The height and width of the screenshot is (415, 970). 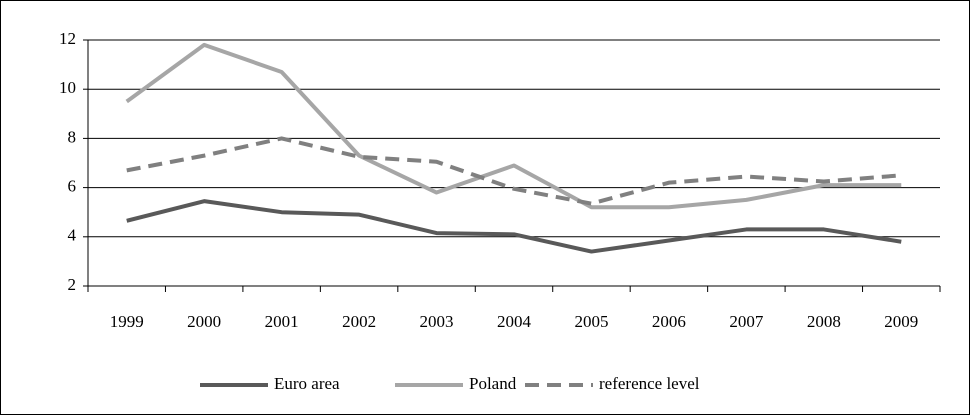 I want to click on x-tick-label: 2006, so click(x=669, y=321).